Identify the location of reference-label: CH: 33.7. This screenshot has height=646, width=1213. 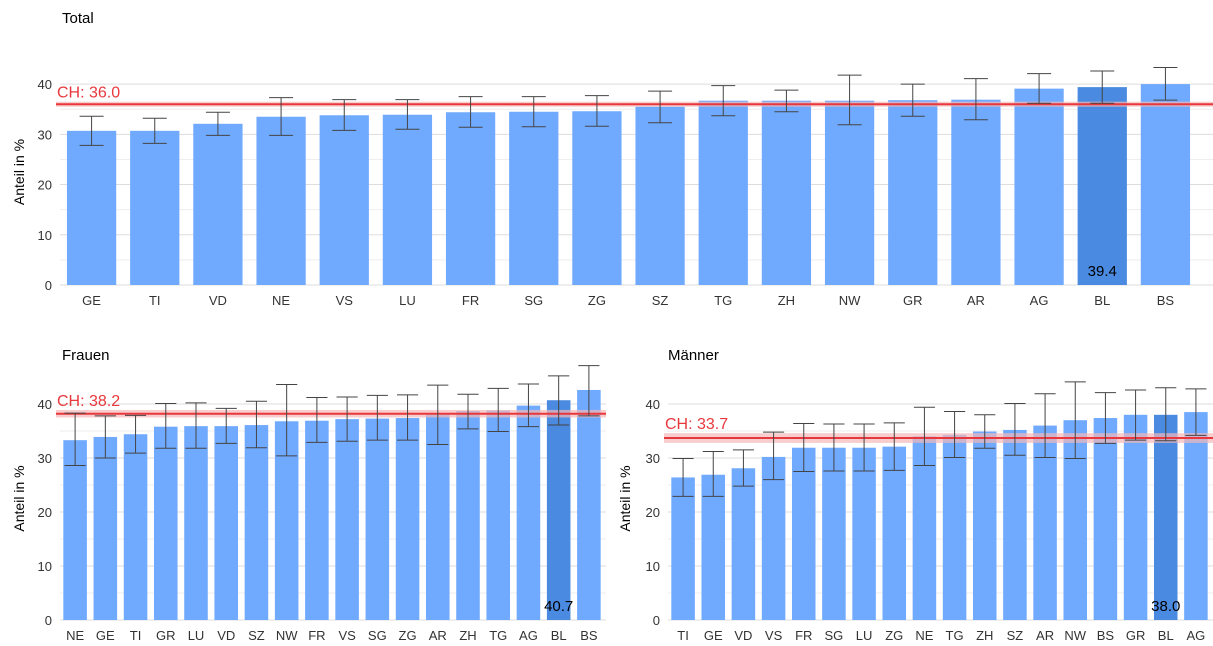
(696, 424).